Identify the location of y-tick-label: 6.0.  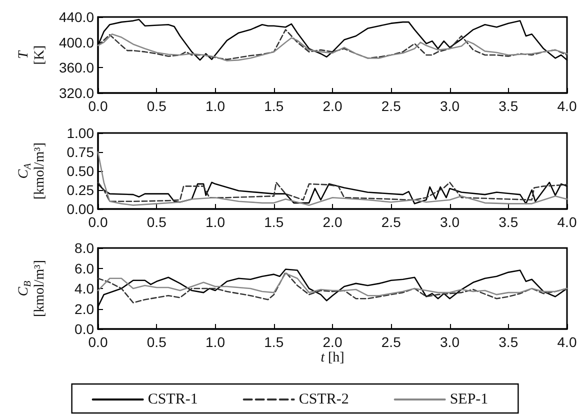
(84, 268).